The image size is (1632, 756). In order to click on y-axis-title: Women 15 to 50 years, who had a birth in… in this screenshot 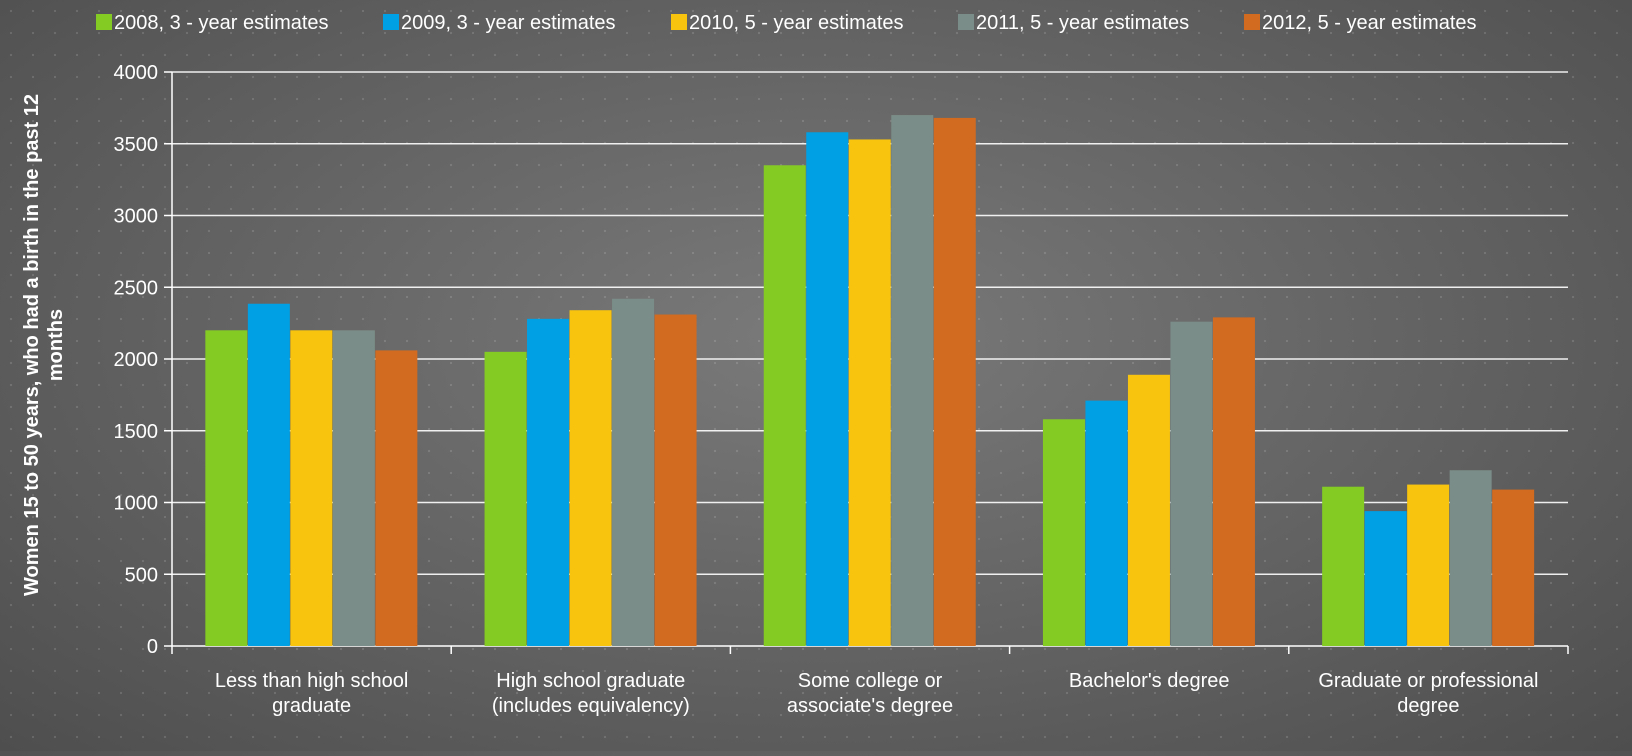, I will do `click(44, 345)`.